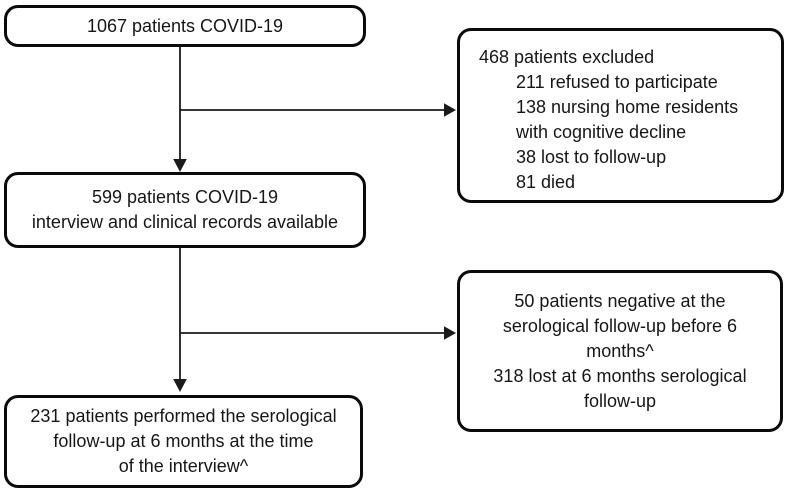 The width and height of the screenshot is (787, 493). I want to click on box-line: 468 patients excluded, so click(567, 57).